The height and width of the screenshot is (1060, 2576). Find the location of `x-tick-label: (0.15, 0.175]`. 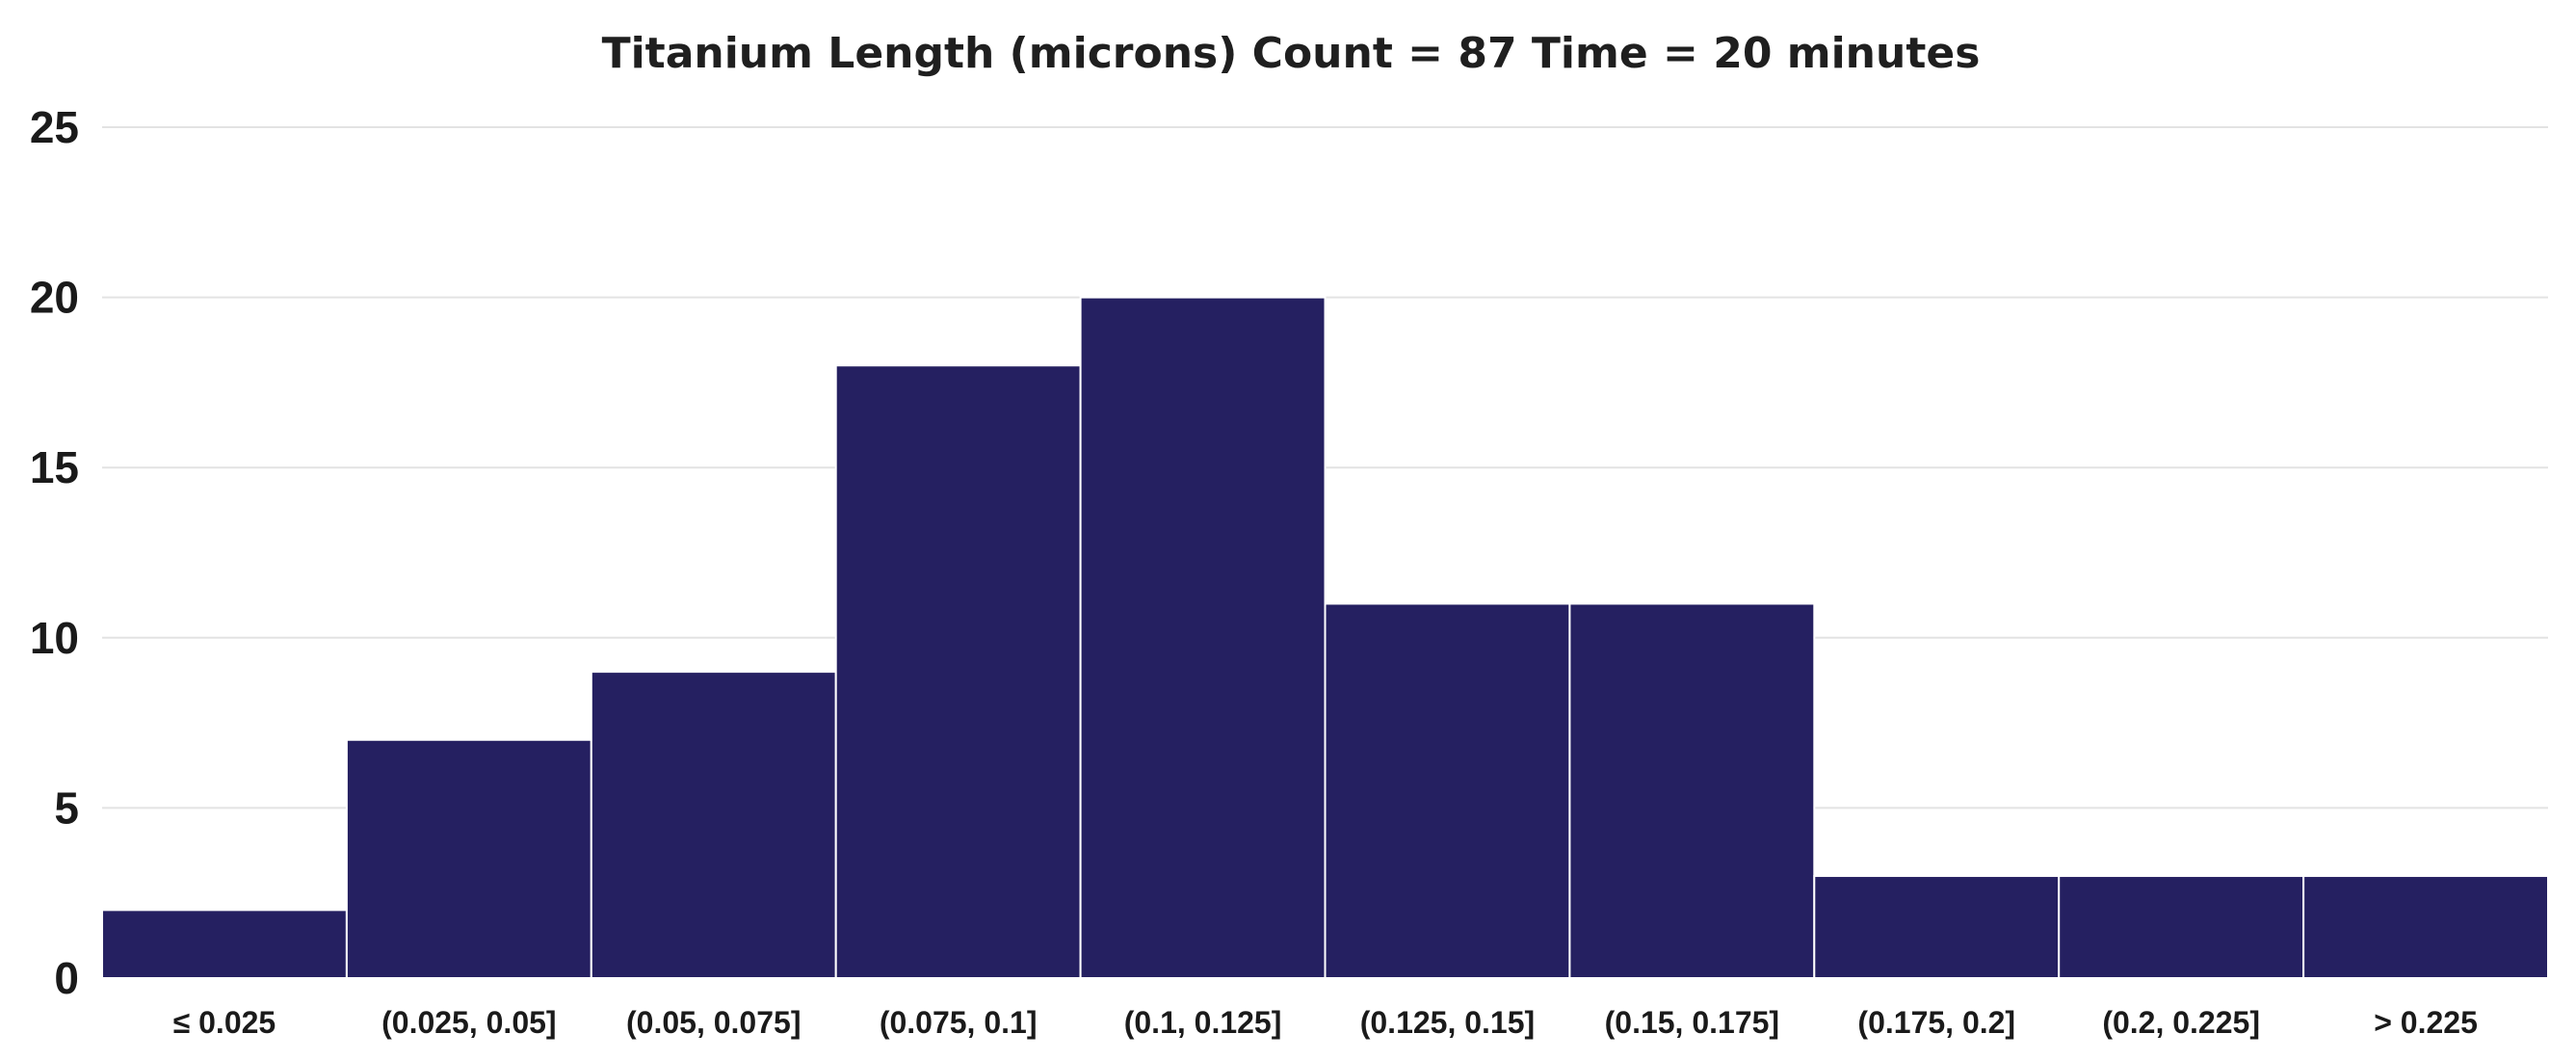

x-tick-label: (0.15, 0.175] is located at coordinates (1692, 1023).